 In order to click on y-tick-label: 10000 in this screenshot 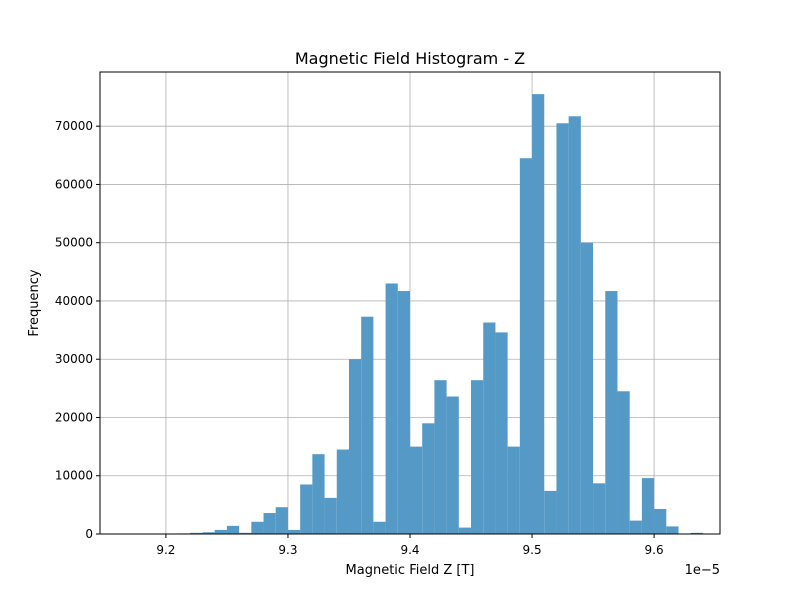, I will do `click(74, 476)`.